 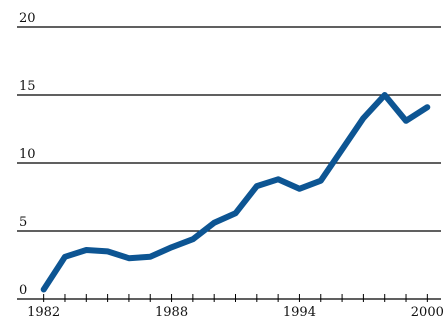 What do you see at coordinates (27, 18) in the screenshot?
I see `y-tick-label-20: 20` at bounding box center [27, 18].